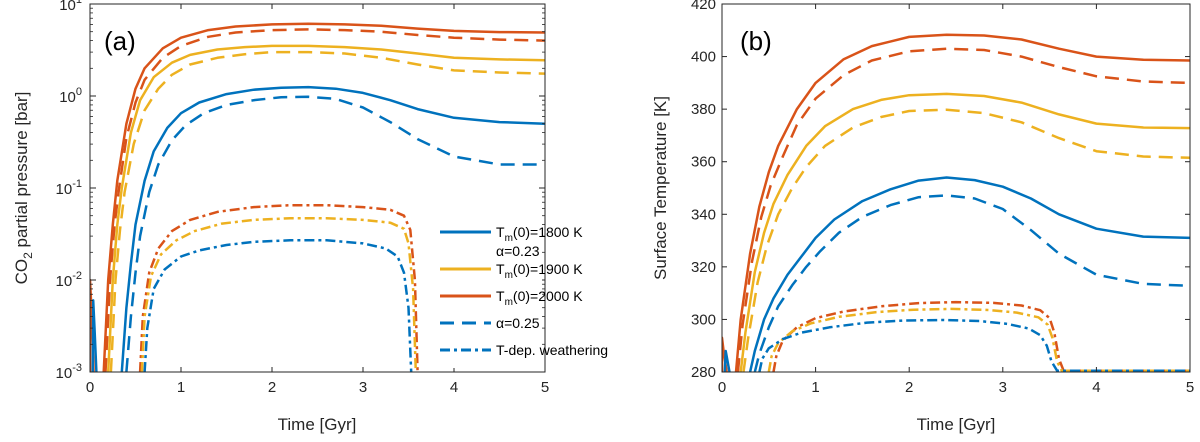 This screenshot has width=1200, height=442. I want to click on y-tick-label: 340, so click(703, 214).